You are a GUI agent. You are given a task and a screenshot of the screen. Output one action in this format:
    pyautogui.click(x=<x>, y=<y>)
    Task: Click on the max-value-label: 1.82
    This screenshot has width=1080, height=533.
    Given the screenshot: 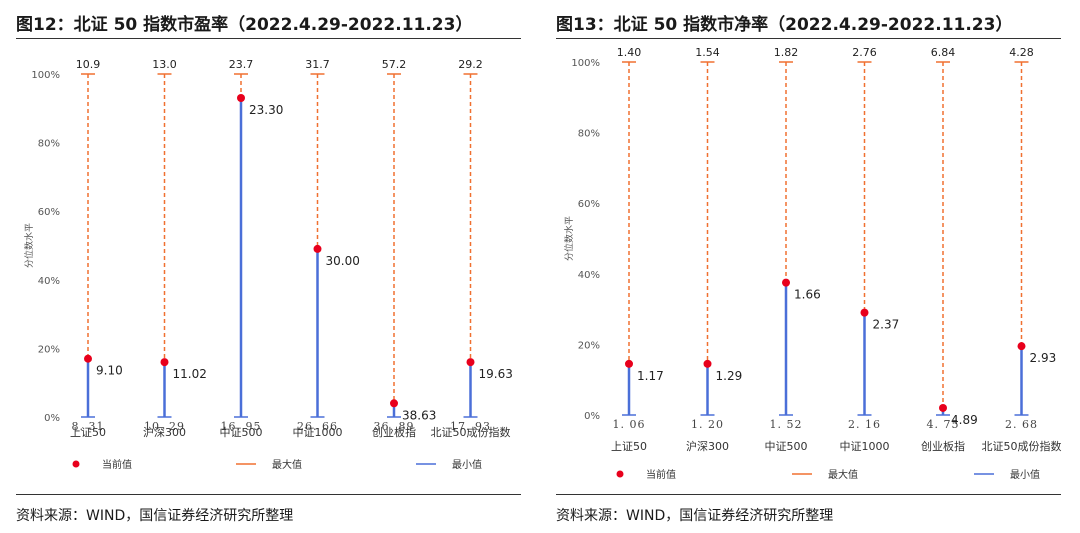 What is the action you would take?
    pyautogui.click(x=786, y=52)
    